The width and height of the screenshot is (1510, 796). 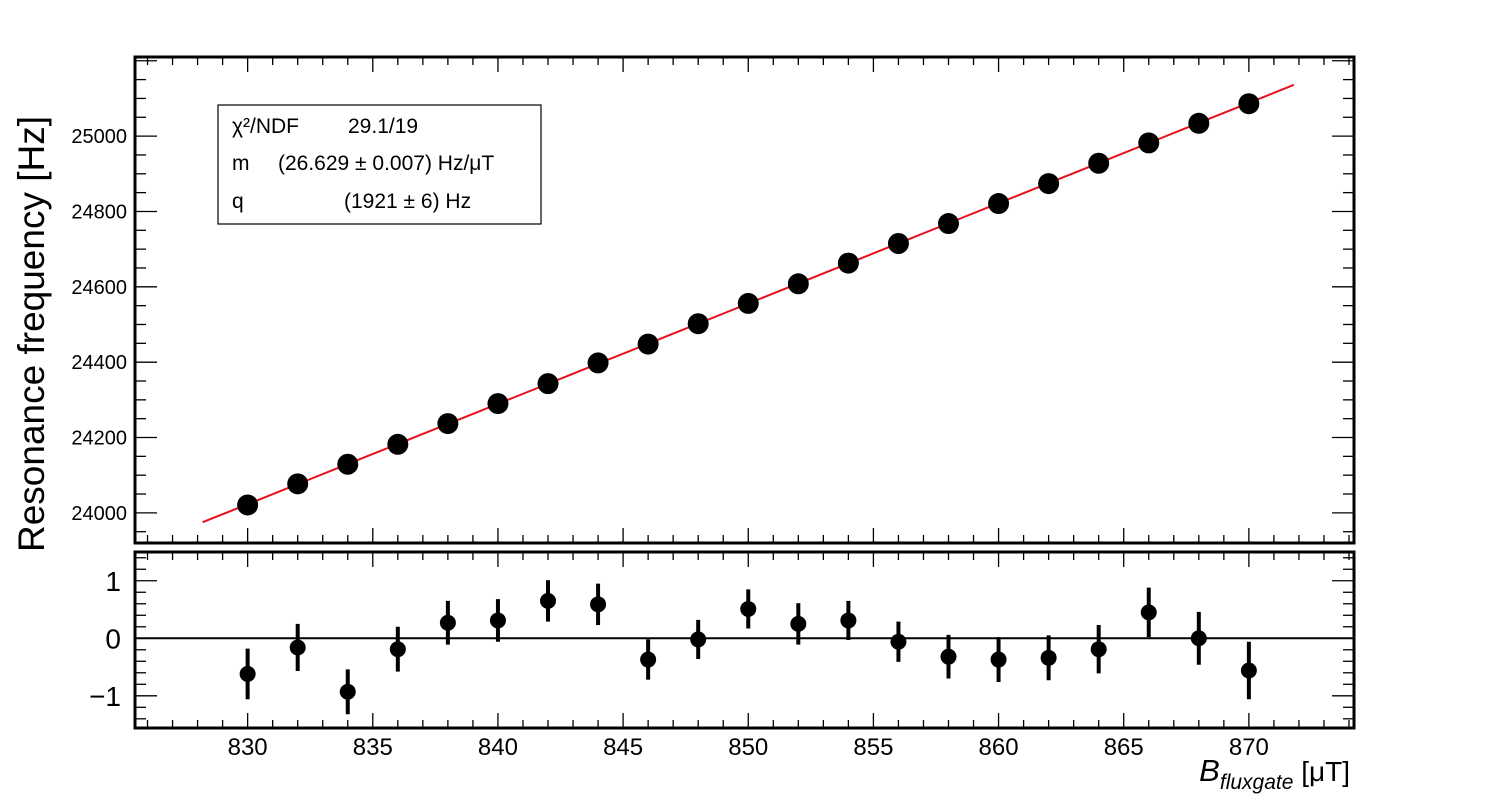 I want to click on x-tick-label: 830, so click(x=248, y=747).